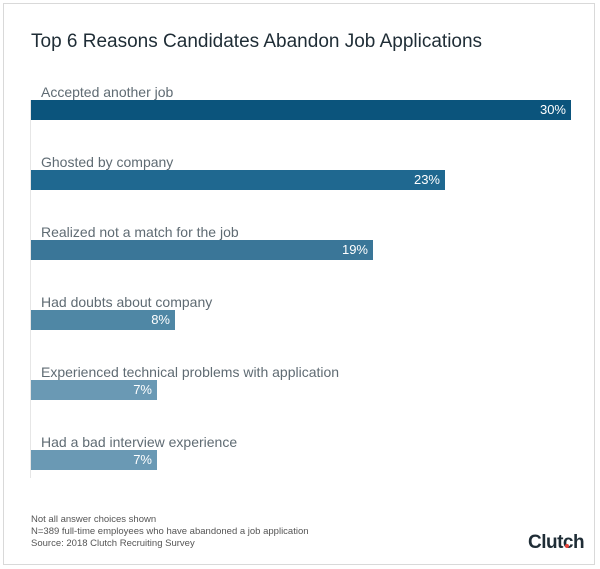 This screenshot has width=600, height=569. What do you see at coordinates (139, 442) in the screenshot?
I see `bar-label: Had a bad interview experience` at bounding box center [139, 442].